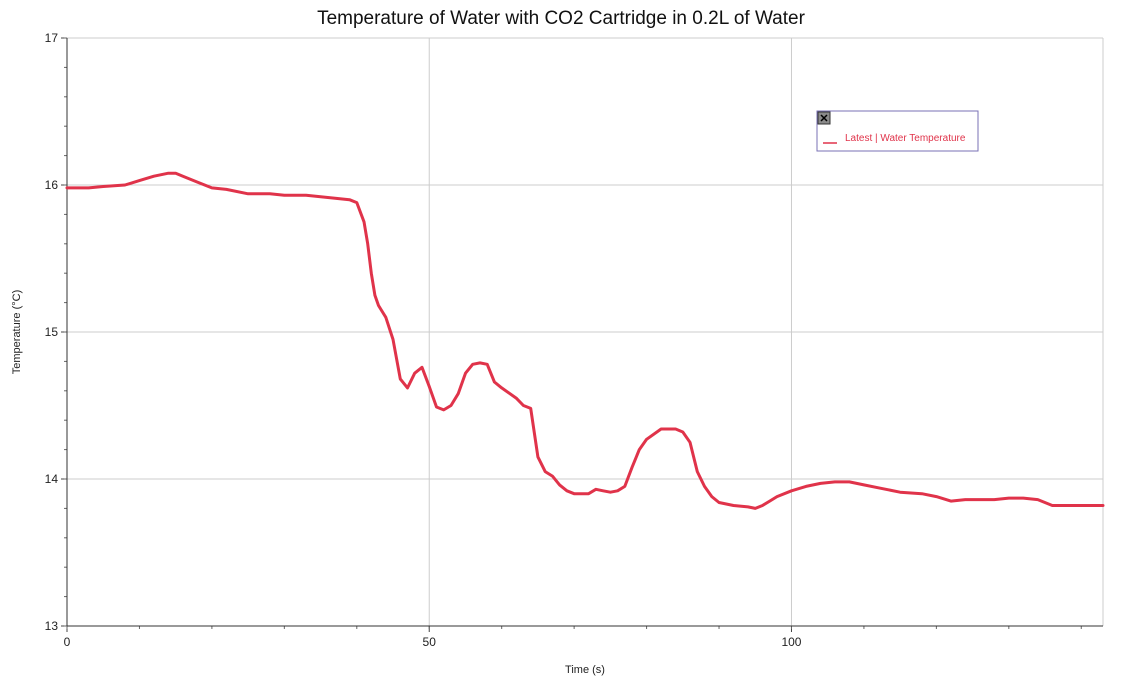 This screenshot has width=1122, height=678. Describe the element at coordinates (52, 38) in the screenshot. I see `y-tick-label: 17` at that location.